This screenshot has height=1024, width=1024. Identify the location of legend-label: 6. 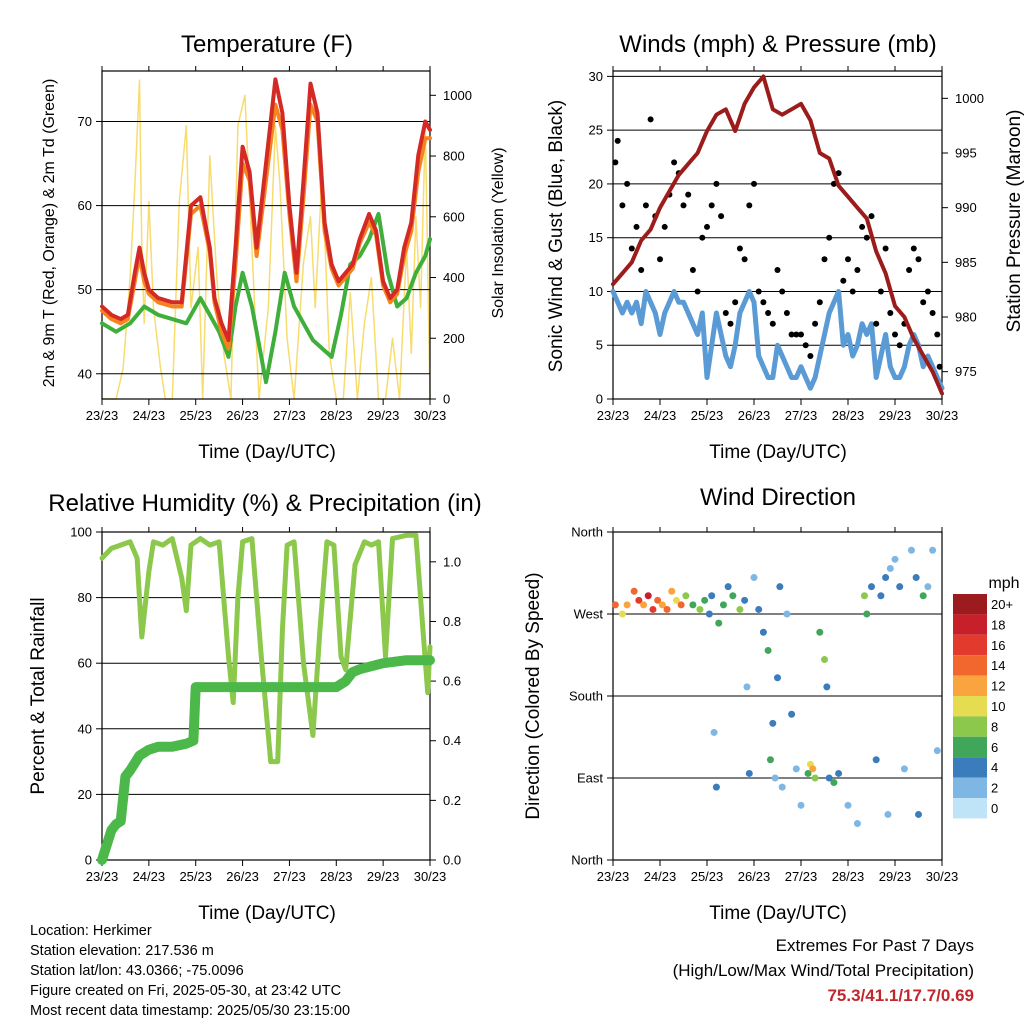
(994, 747).